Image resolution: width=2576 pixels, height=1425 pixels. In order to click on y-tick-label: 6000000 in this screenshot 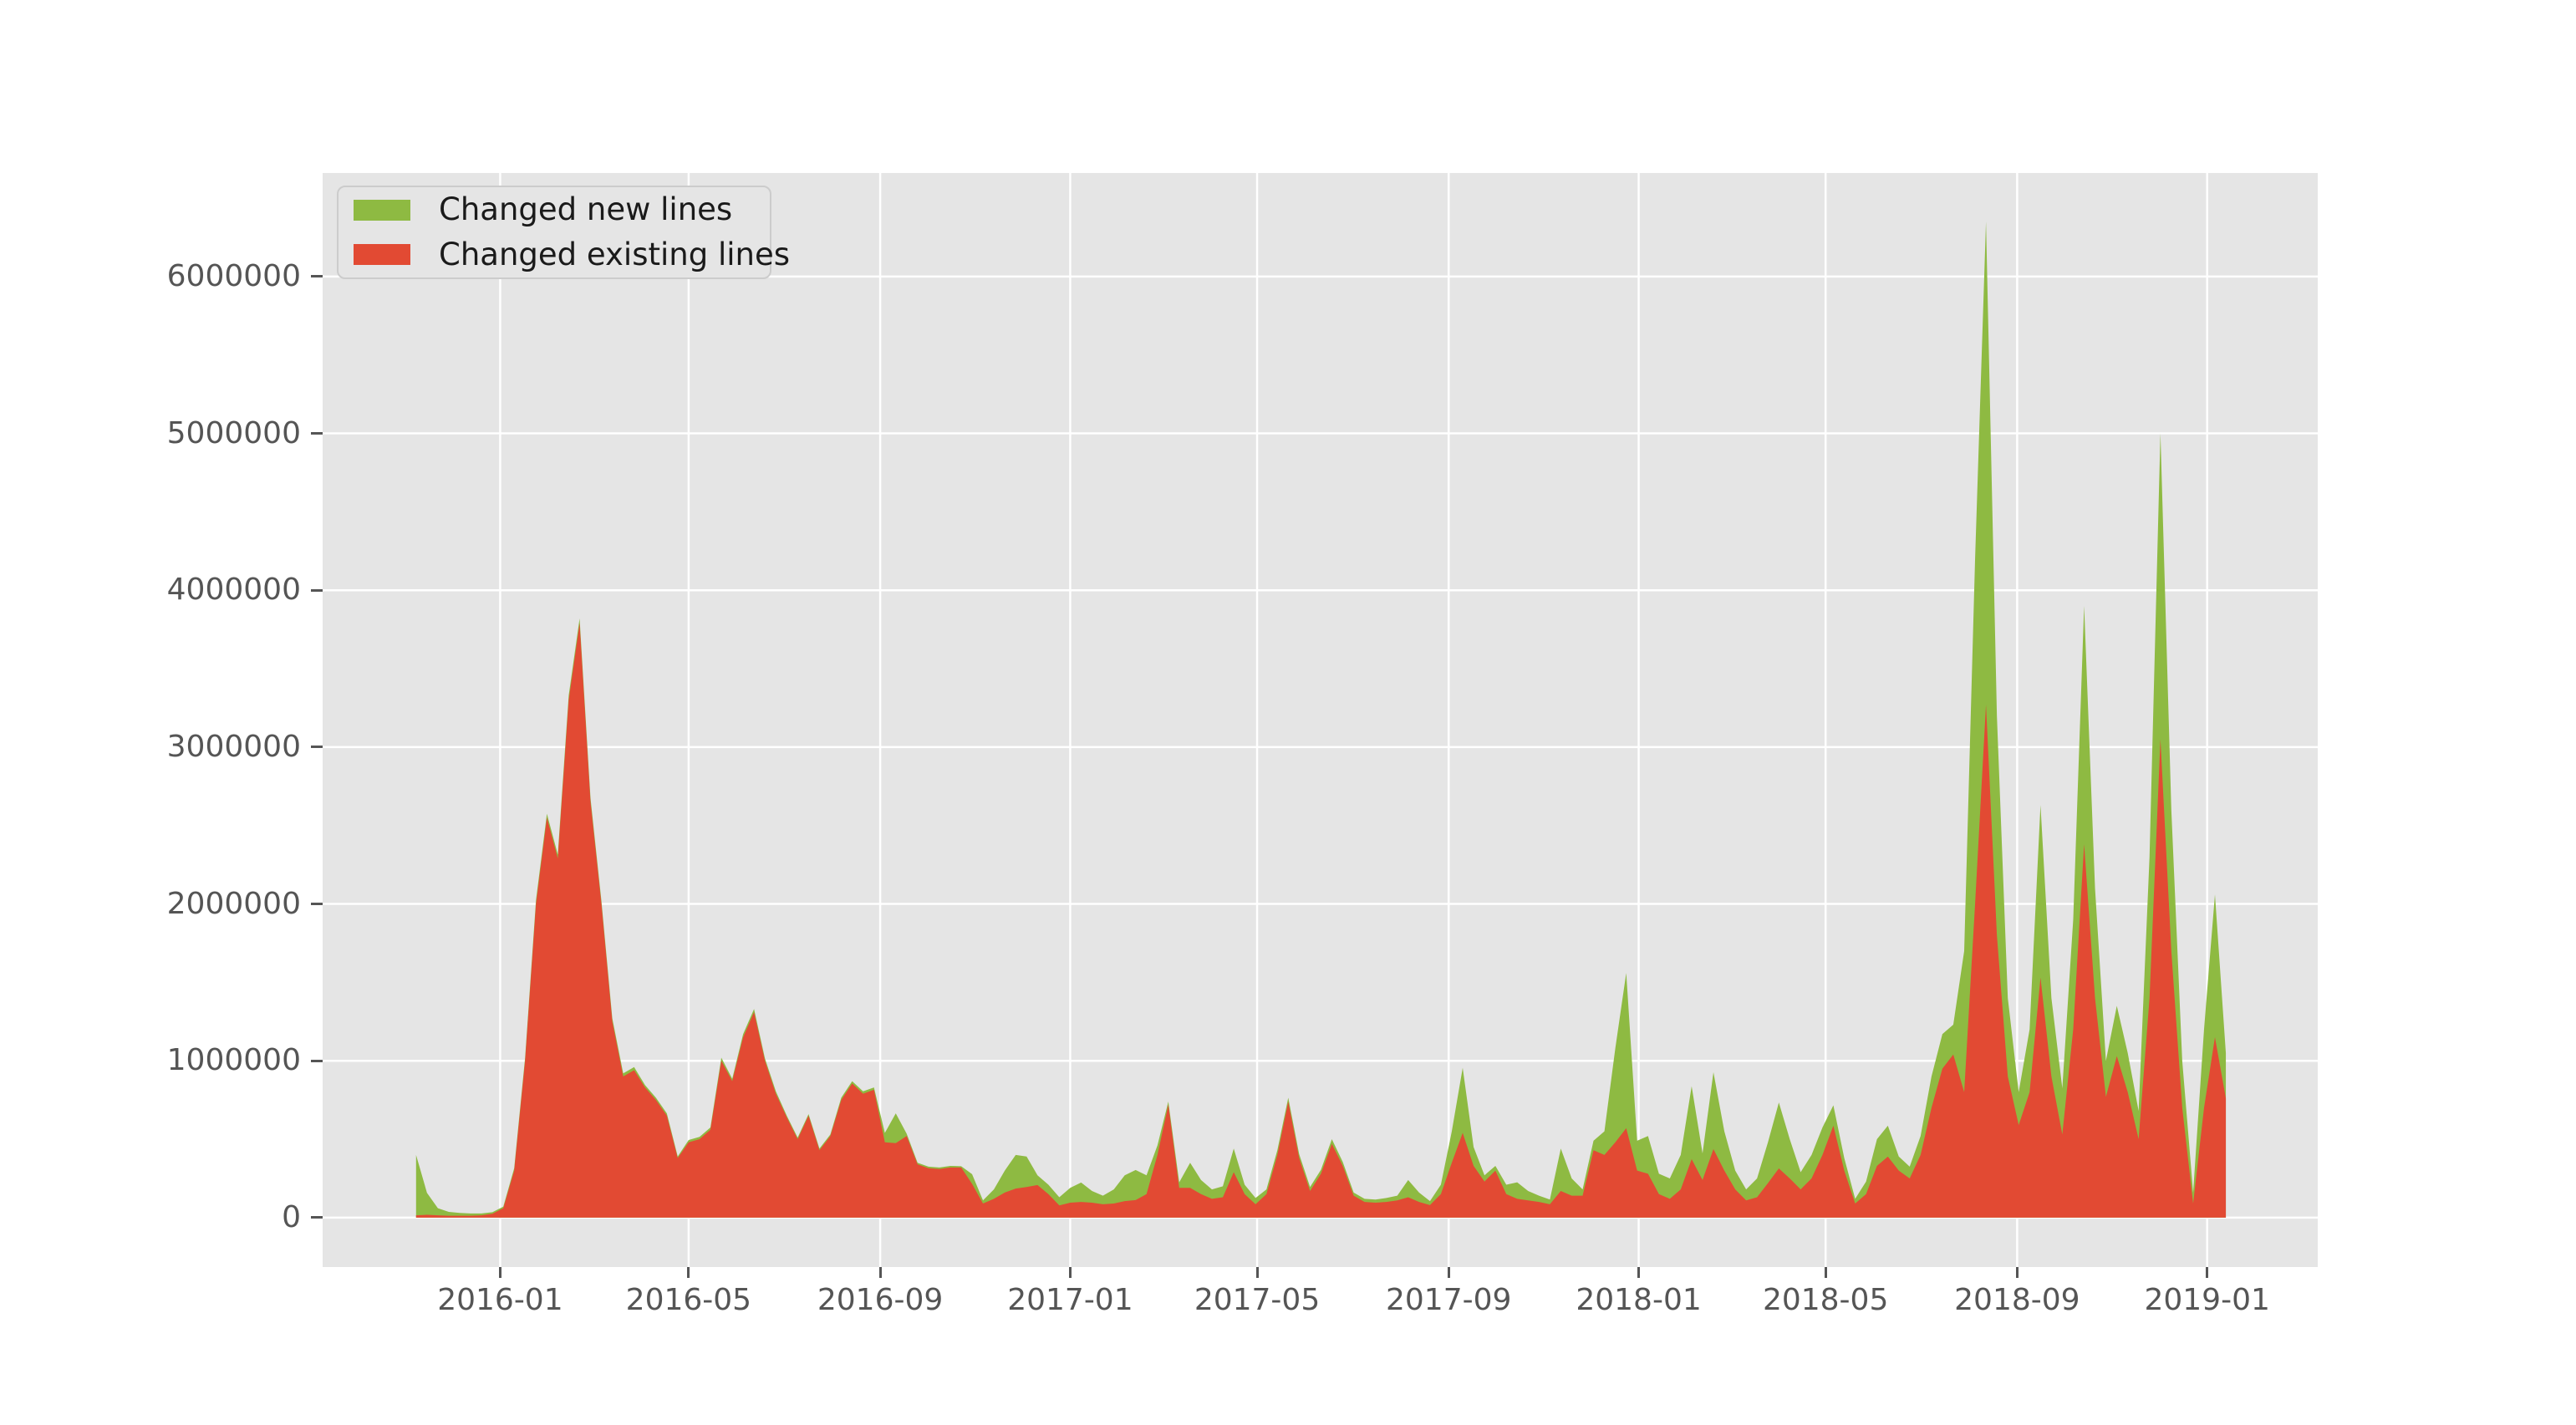, I will do `click(233, 275)`.